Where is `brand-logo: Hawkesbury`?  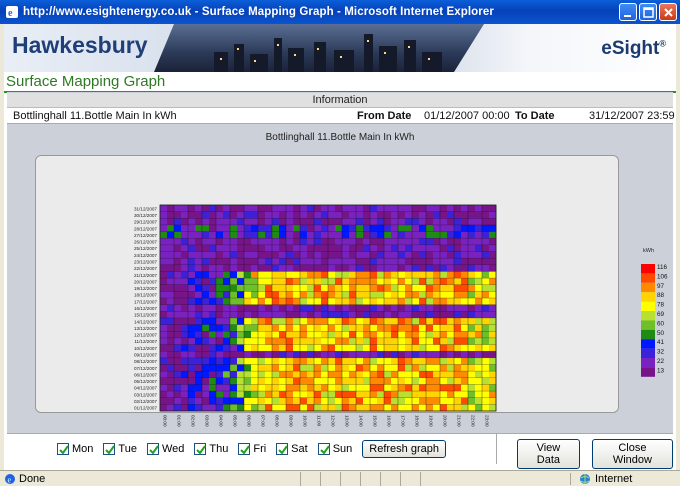 brand-logo: Hawkesbury is located at coordinates (80, 45).